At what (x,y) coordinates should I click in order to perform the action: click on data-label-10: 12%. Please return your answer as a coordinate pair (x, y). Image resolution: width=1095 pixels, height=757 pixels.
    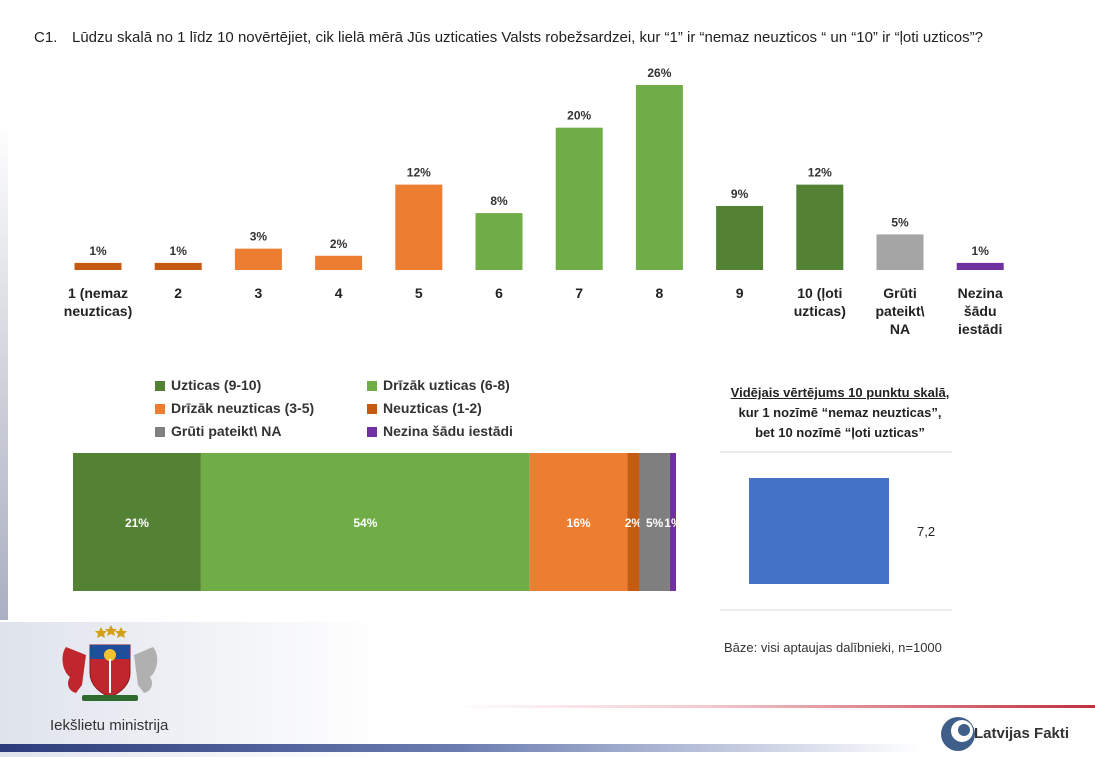
    Looking at the image, I should click on (820, 173).